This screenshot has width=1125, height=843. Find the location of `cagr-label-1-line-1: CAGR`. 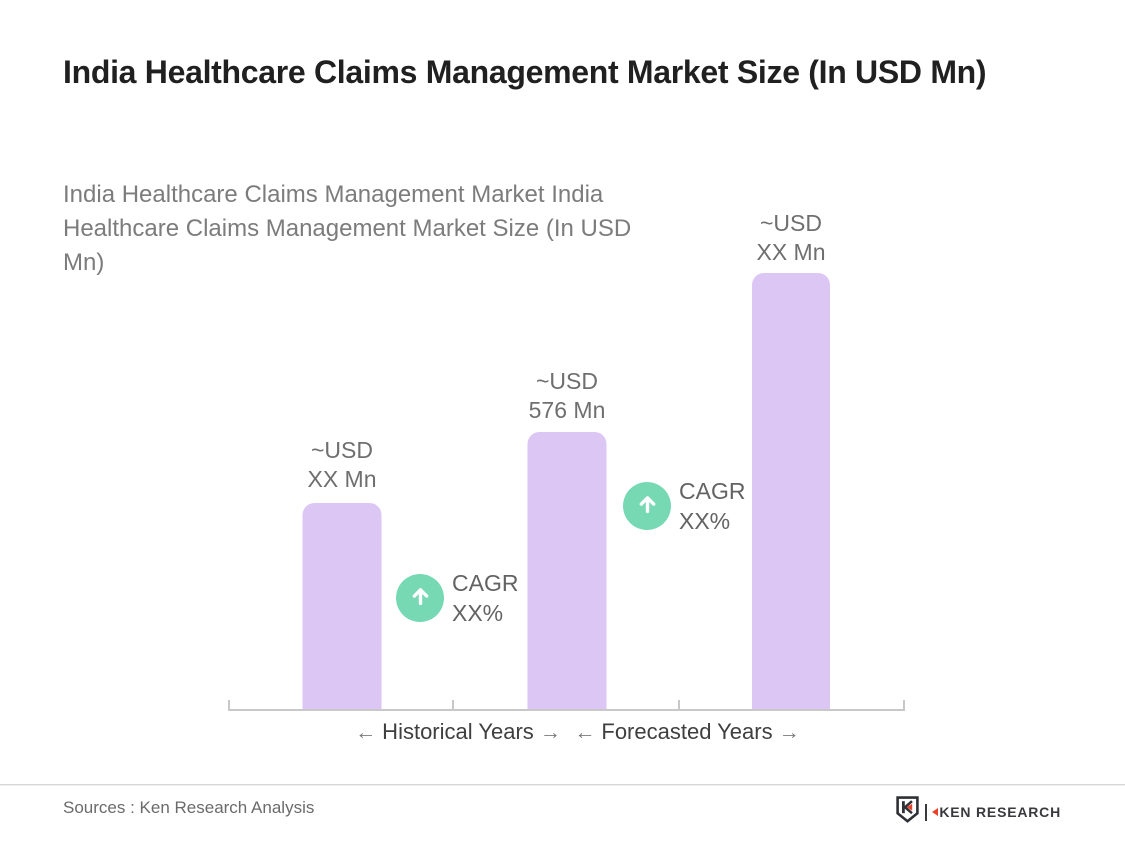

cagr-label-1-line-1: CAGR is located at coordinates (485, 583).